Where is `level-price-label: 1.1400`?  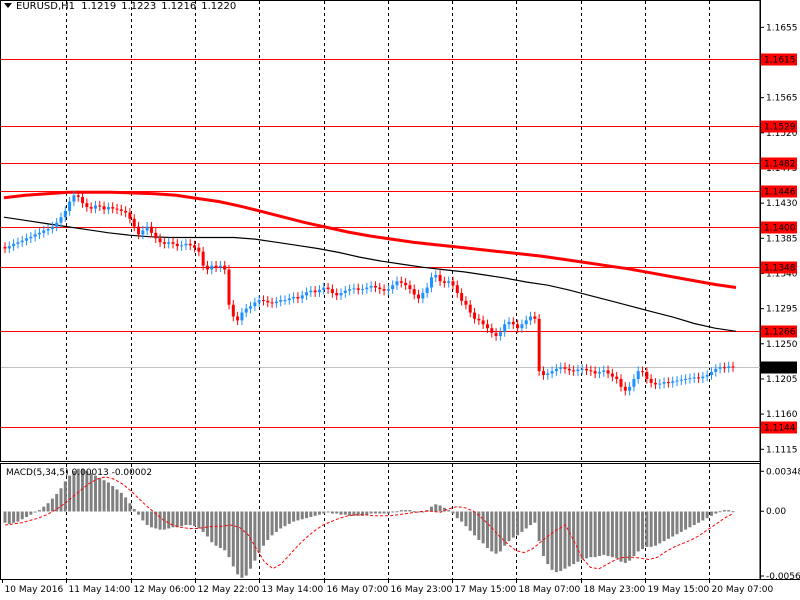
level-price-label: 1.1400 is located at coordinates (780, 229).